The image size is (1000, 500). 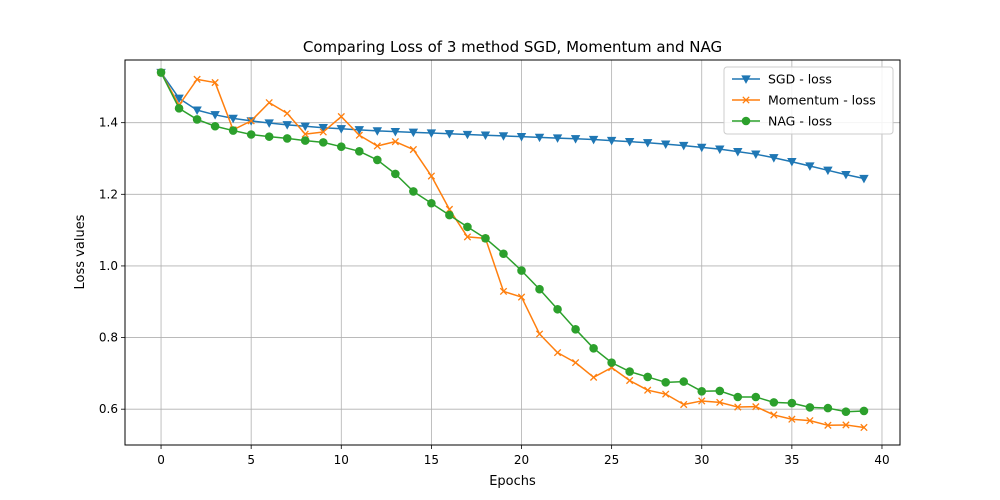 I want to click on y-tick-label: 1.4, so click(x=108, y=123).